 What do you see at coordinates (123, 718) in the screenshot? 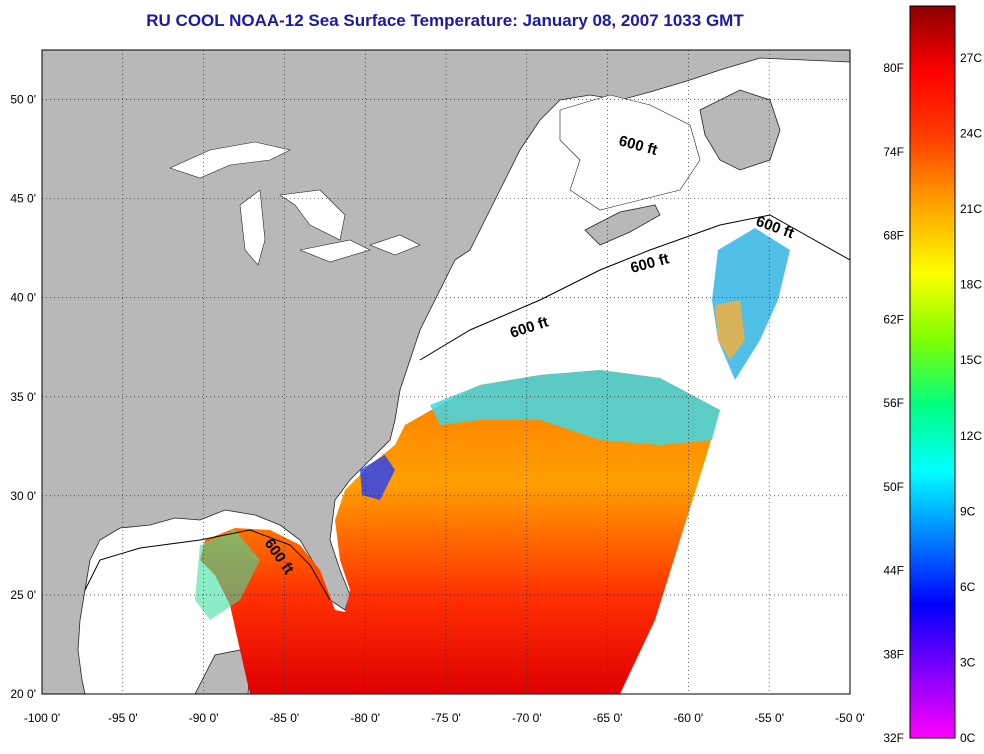
I see `lon-tick-label: -95 0'` at bounding box center [123, 718].